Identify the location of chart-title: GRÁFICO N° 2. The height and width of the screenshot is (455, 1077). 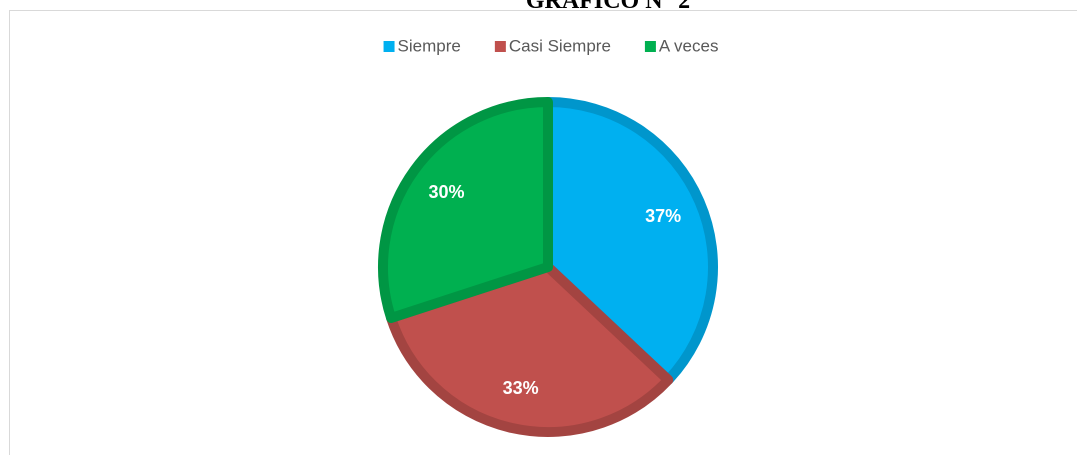
(608, 7).